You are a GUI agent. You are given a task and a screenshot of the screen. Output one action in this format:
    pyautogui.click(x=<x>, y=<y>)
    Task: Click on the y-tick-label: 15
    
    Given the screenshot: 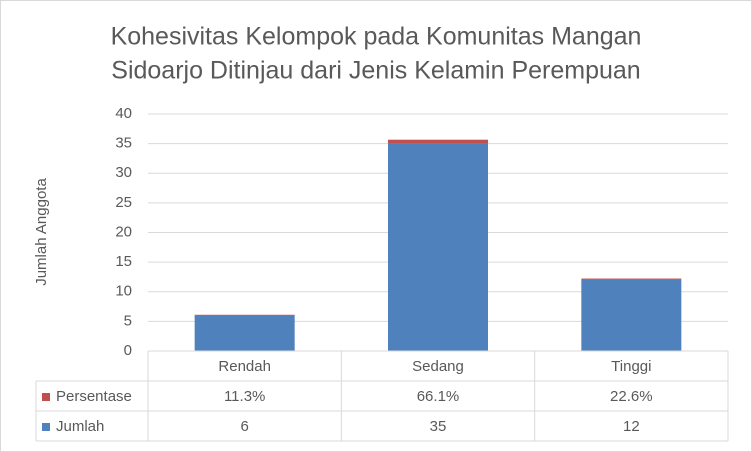 What is the action you would take?
    pyautogui.click(x=123, y=261)
    